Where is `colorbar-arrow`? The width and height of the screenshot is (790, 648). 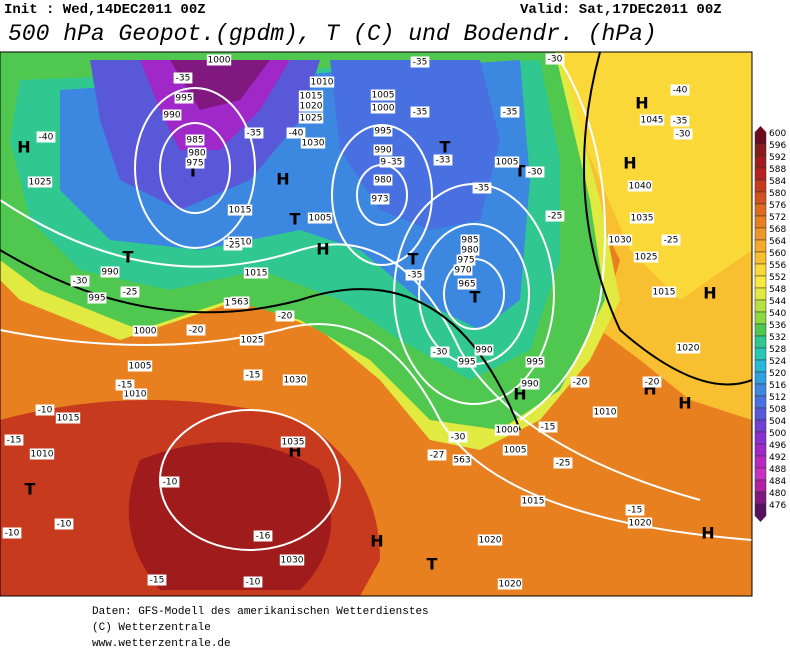 colorbar-arrow is located at coordinates (760, 519).